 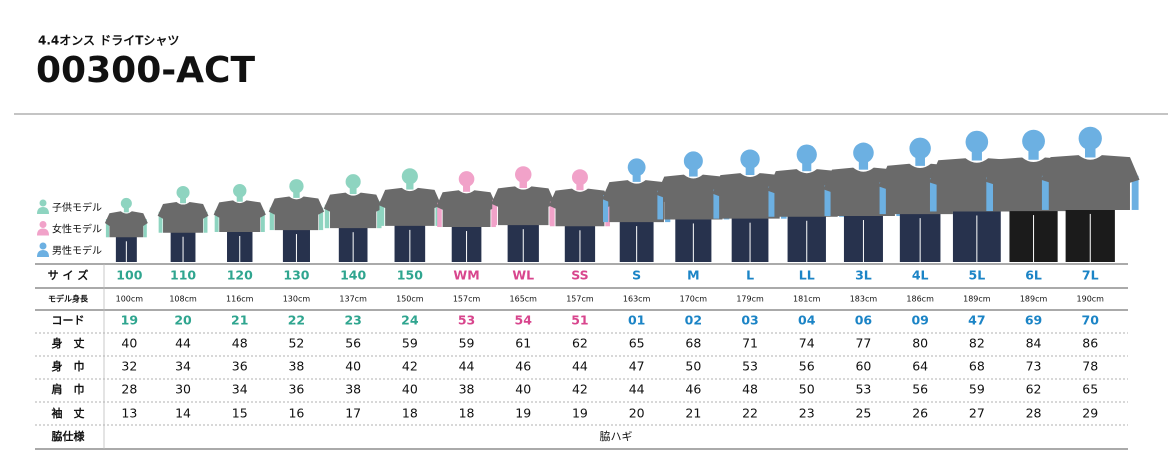 I want to click on cell: 70, so click(x=1091, y=320).